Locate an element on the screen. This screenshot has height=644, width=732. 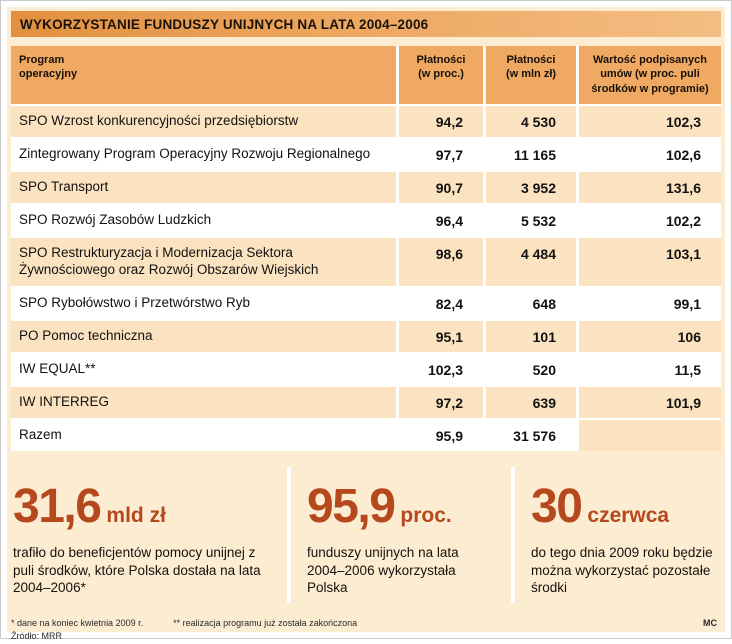
cell-payments-mln: 639 is located at coordinates (531, 402).